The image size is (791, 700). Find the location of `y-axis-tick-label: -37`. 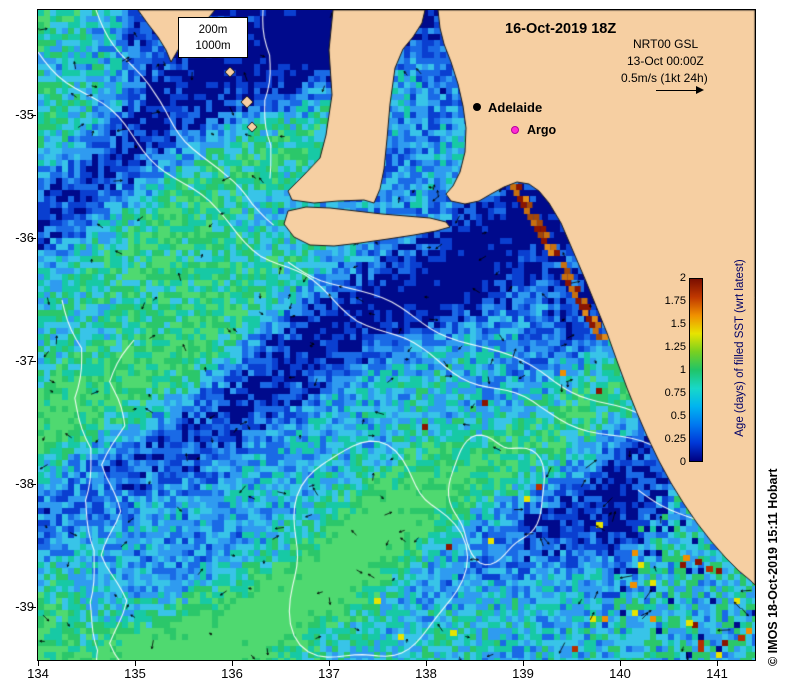

y-axis-tick-label: -37 is located at coordinates (24, 360).